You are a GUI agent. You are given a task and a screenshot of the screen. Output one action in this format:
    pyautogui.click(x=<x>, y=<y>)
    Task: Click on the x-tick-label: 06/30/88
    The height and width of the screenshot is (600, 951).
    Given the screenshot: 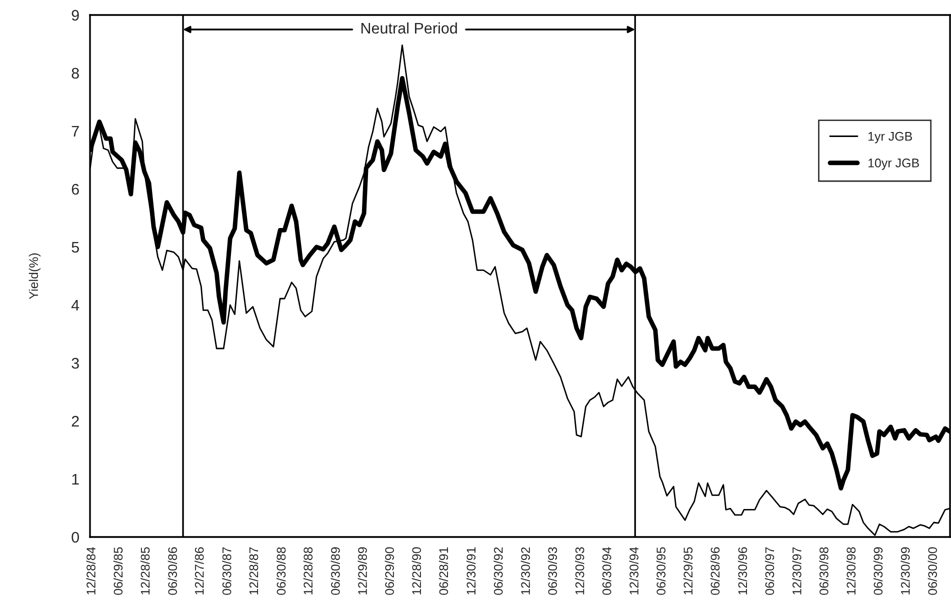 What is the action you would take?
    pyautogui.click(x=281, y=571)
    